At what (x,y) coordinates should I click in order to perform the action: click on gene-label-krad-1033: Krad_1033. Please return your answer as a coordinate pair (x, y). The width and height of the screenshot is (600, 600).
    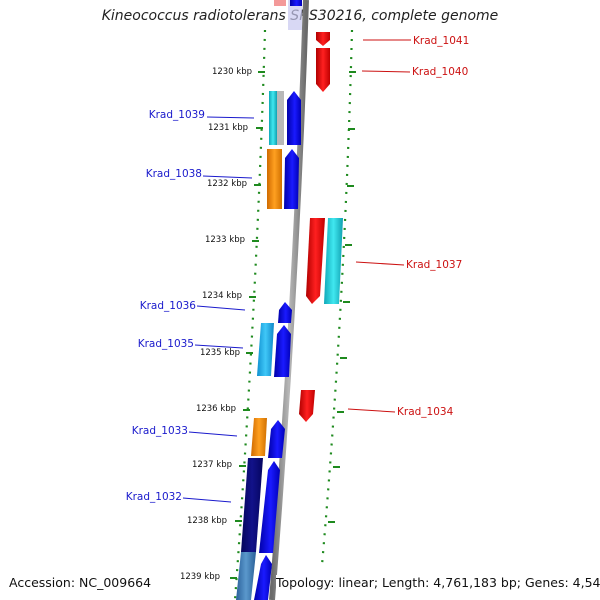
    Looking at the image, I should click on (160, 431).